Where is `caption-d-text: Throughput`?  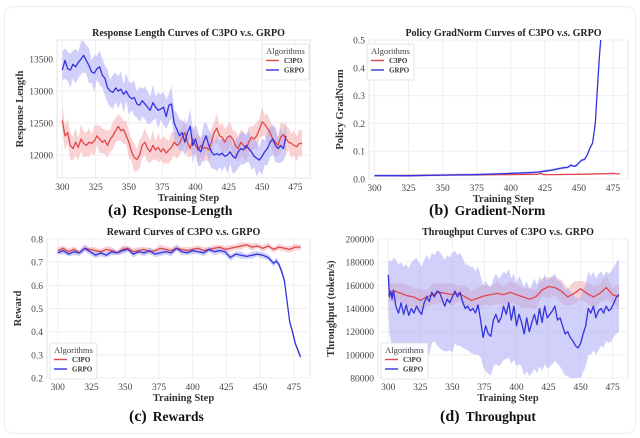 caption-d-text: Throughput is located at coordinates (500, 416).